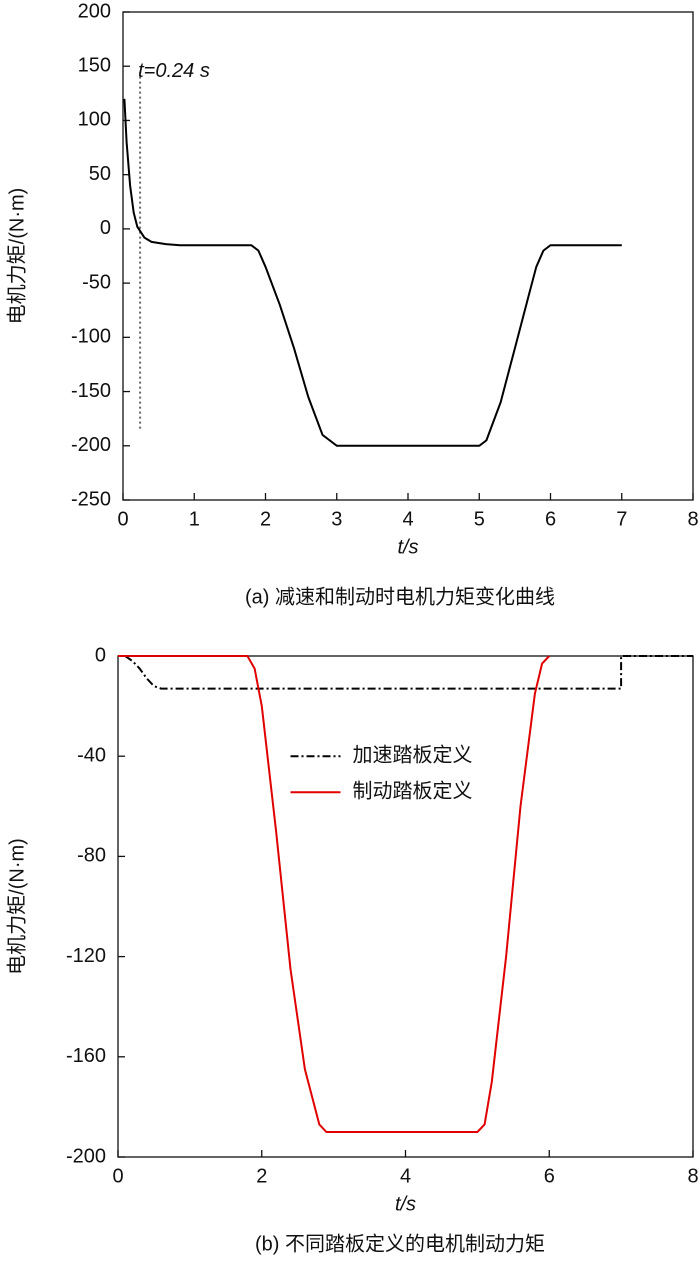 This screenshot has width=700, height=1265. What do you see at coordinates (86, 956) in the screenshot?
I see `y-tick-label: -120` at bounding box center [86, 956].